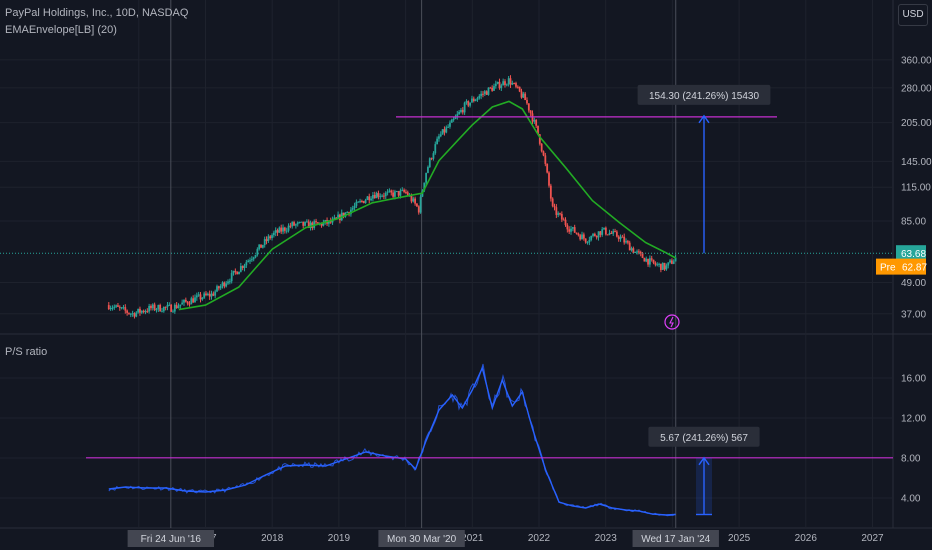  What do you see at coordinates (911, 499) in the screenshot?
I see `ps-tick-label: 4.00` at bounding box center [911, 499].